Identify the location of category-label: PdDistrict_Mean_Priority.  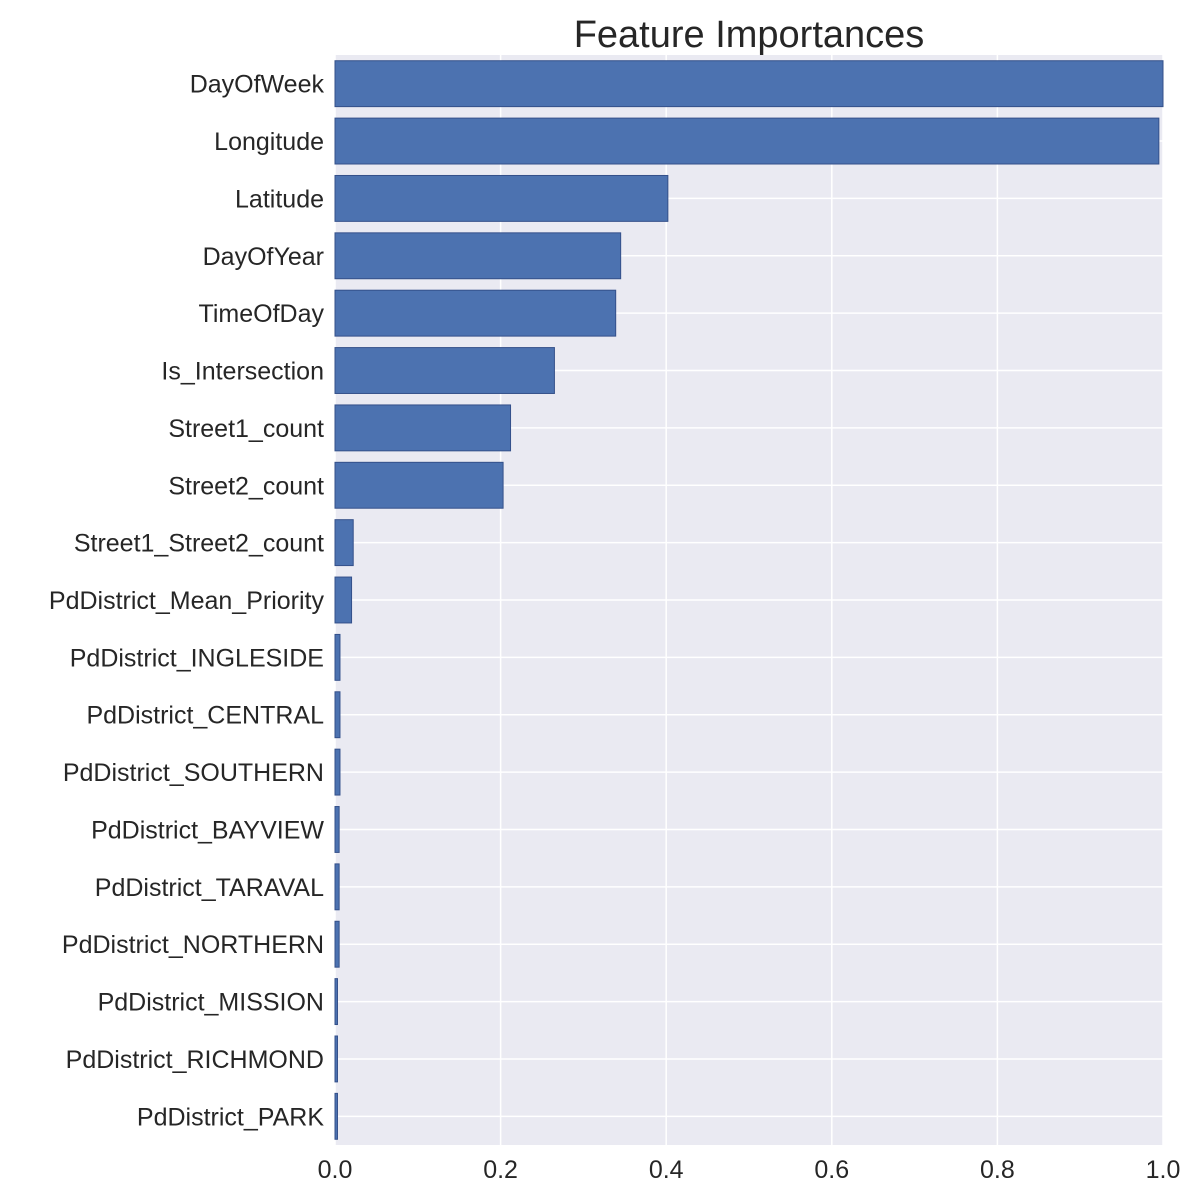
(187, 601).